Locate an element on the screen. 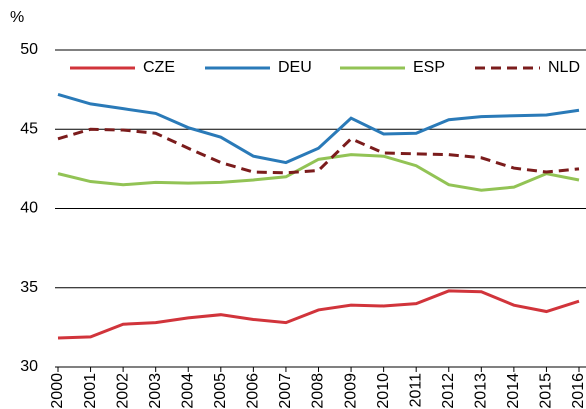 The height and width of the screenshot is (409, 586). x-tick-label: 2007 is located at coordinates (285, 391).